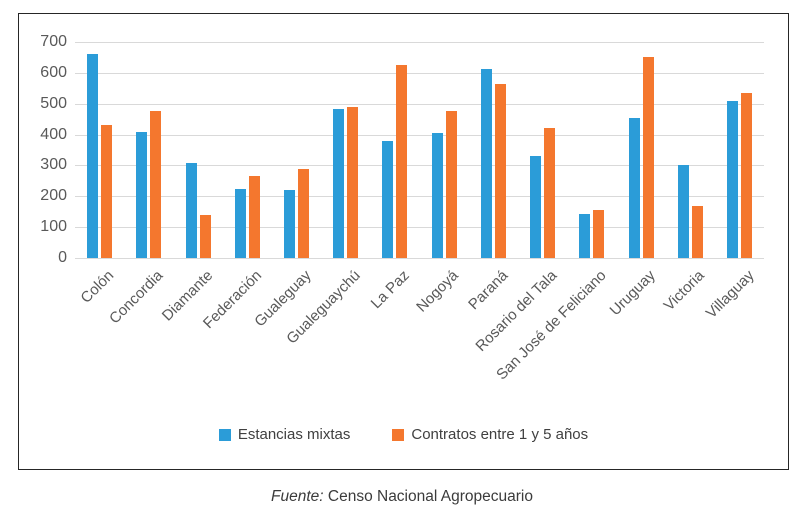 This screenshot has width=804, height=522. What do you see at coordinates (684, 291) in the screenshot?
I see `x-tick-label: Victoria` at bounding box center [684, 291].